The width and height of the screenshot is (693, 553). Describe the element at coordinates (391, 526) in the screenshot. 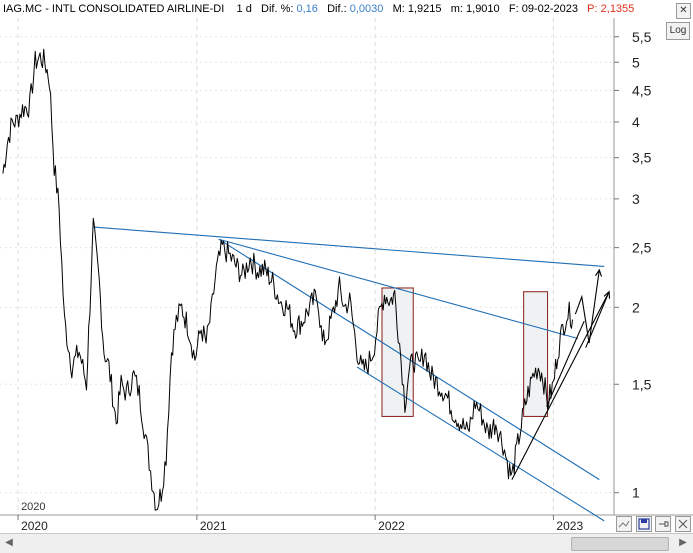

I see `x-tick-label: 2022` at that location.